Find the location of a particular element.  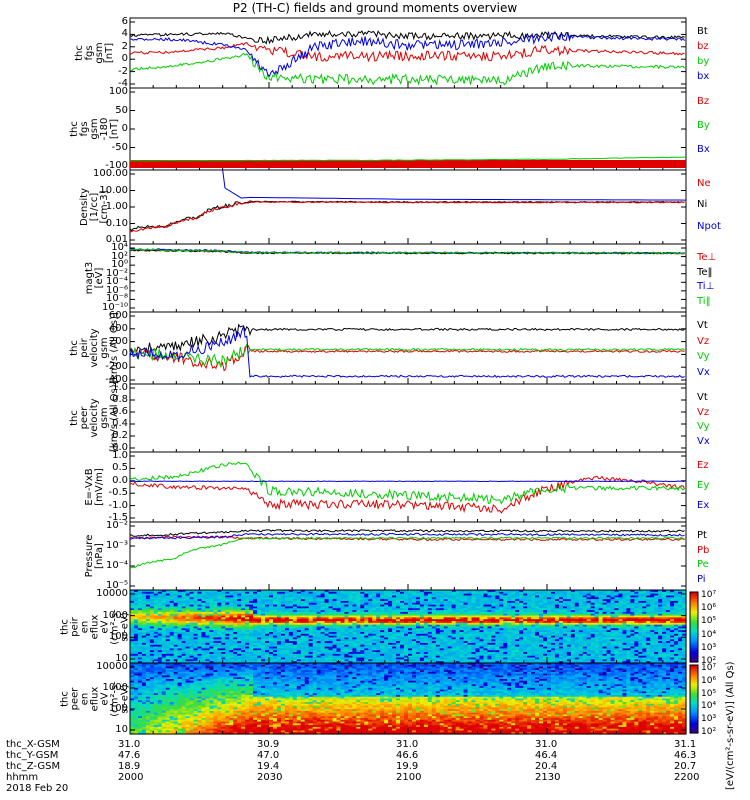

series-Ex is located at coordinates (407, 481).